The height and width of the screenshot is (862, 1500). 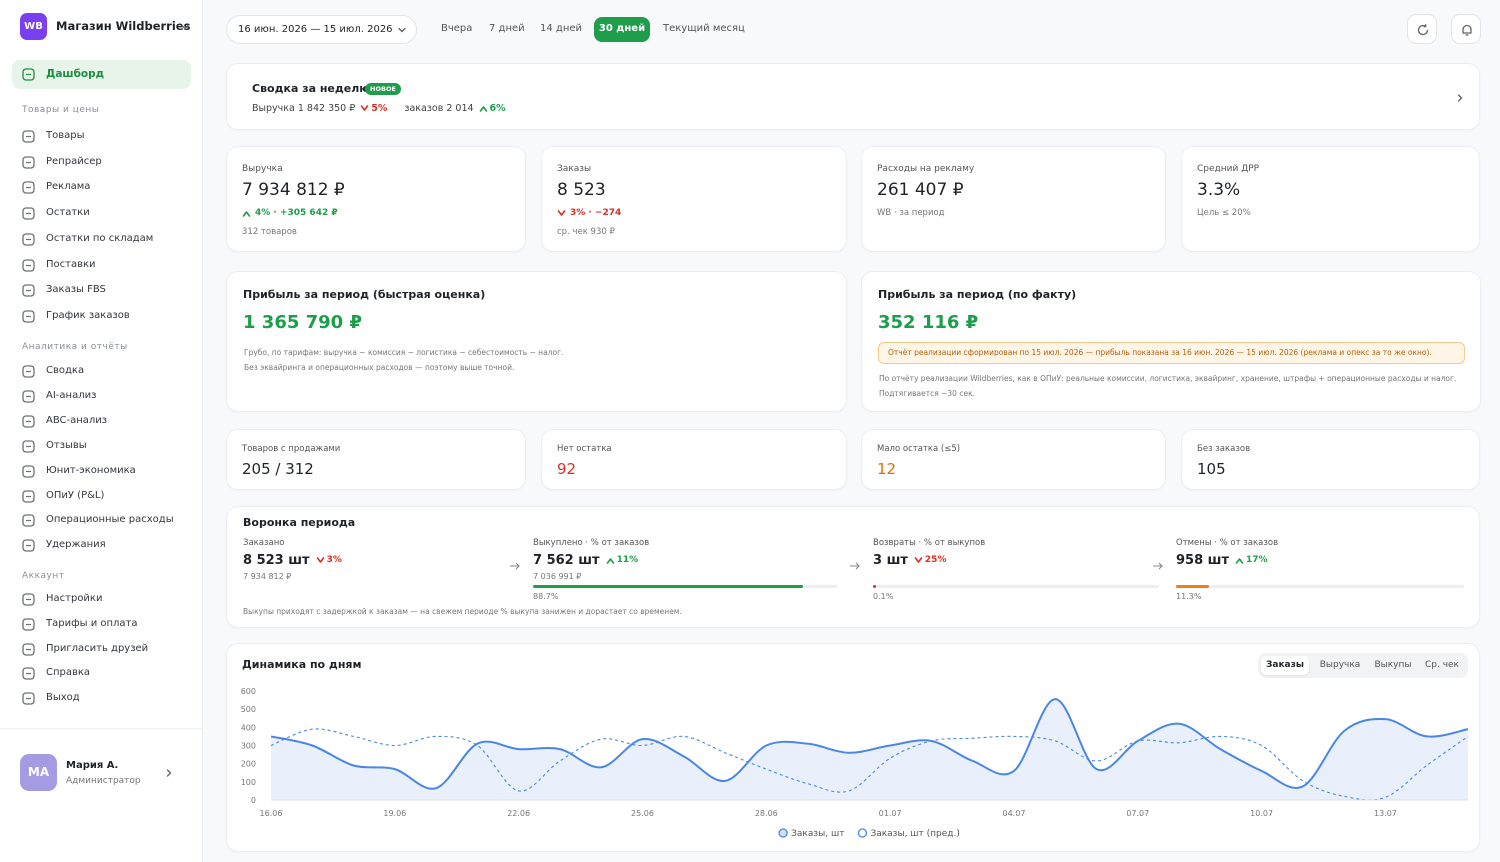 I want to click on chevron-shape, so click(x=402, y=30).